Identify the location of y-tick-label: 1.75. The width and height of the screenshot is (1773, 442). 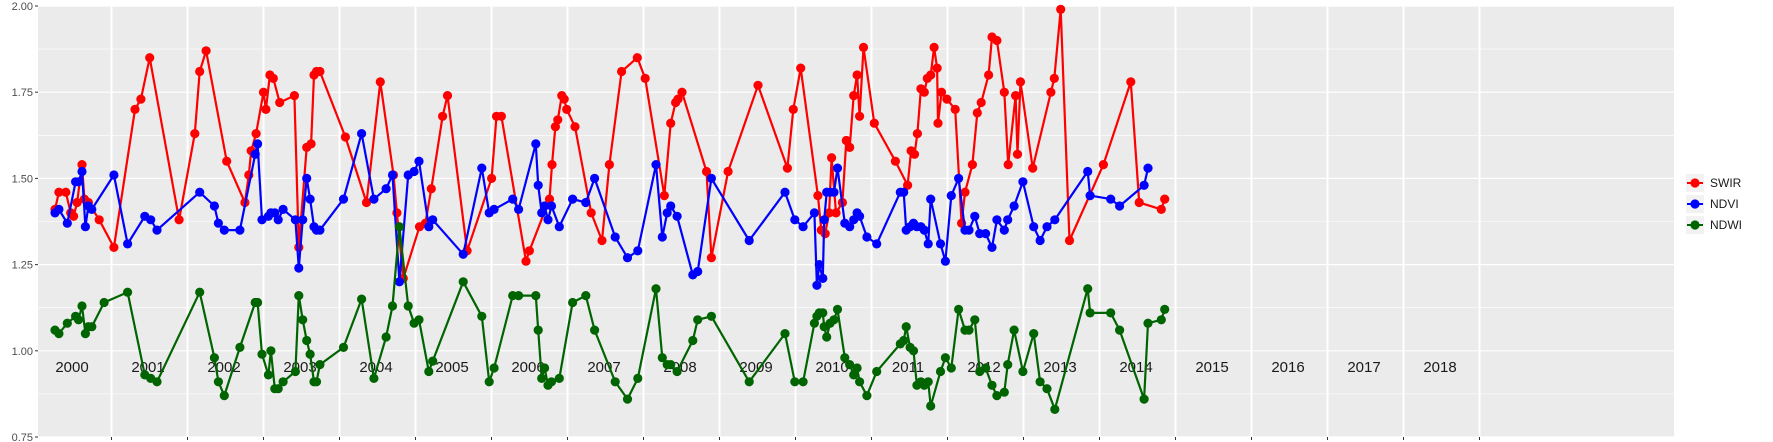
(22, 93).